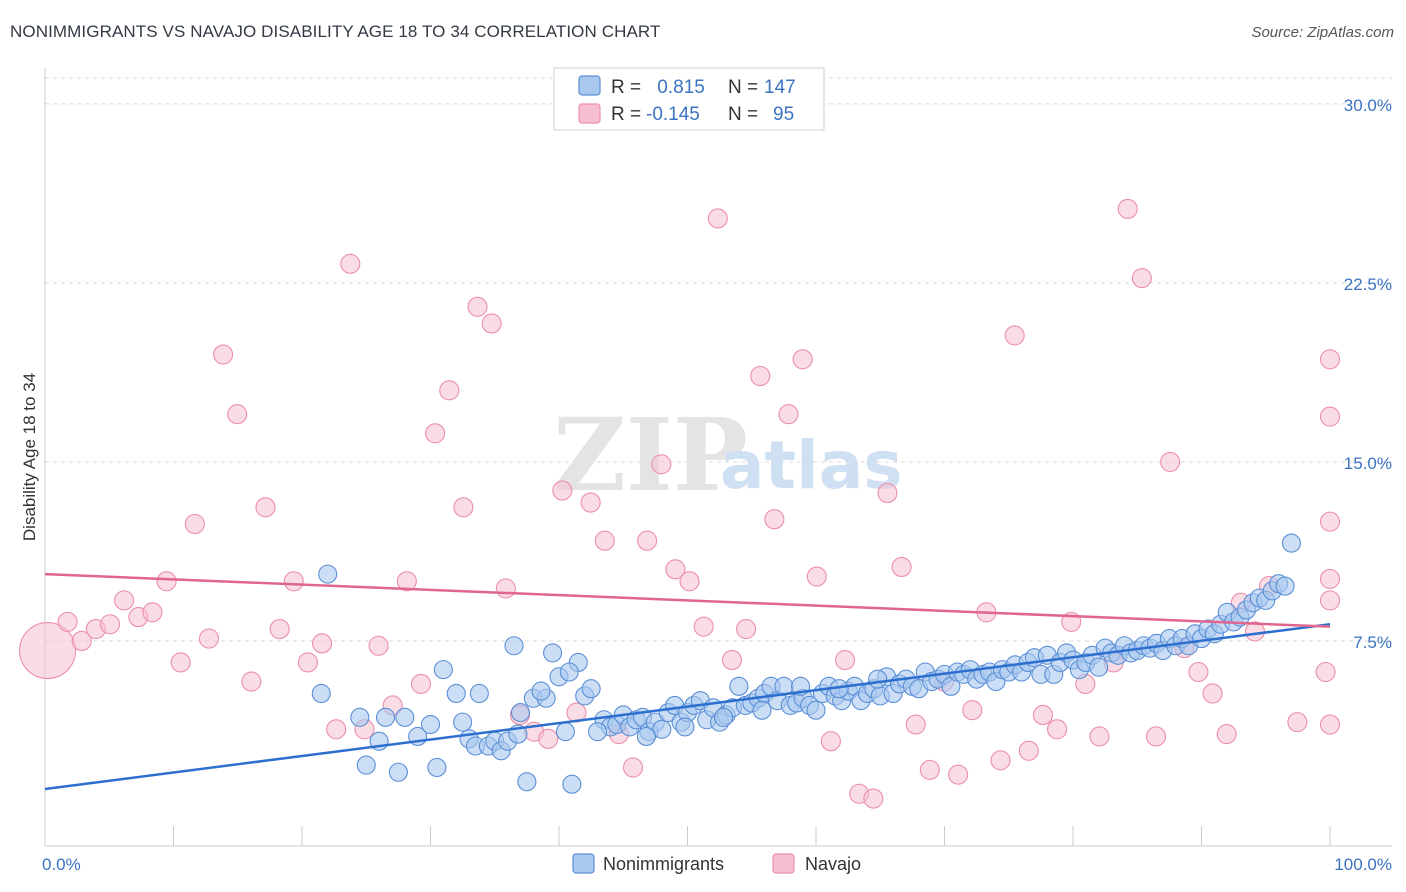 Image resolution: width=1406 pixels, height=892 pixels. Describe the element at coordinates (589, 113) in the screenshot. I see `legend-swatch-pink` at that location.